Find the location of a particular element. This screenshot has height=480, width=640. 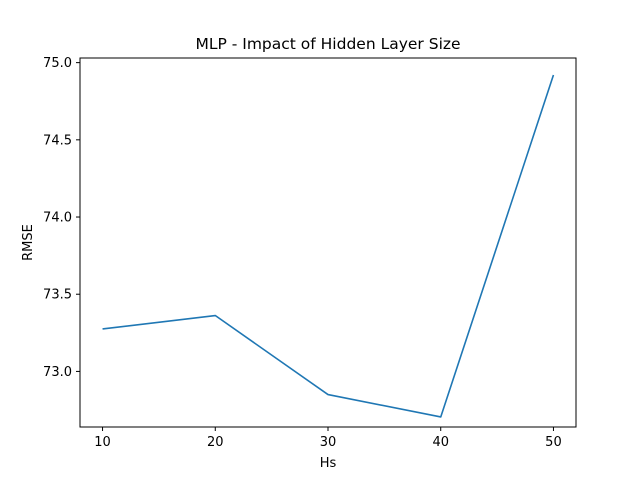

x-tick-label: 20 is located at coordinates (215, 442).